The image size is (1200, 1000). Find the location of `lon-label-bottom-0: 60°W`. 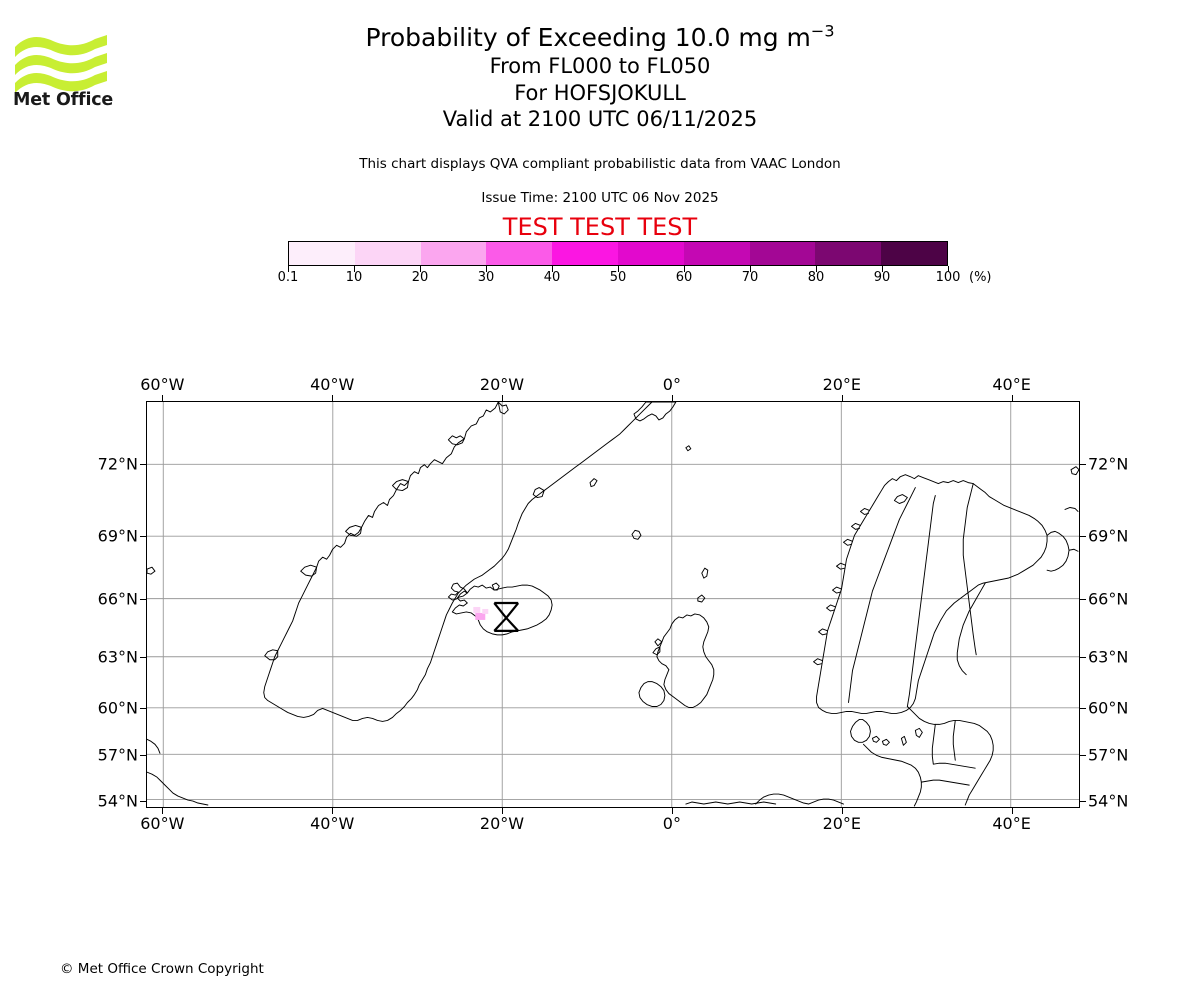

lon-label-bottom-0: 60°W is located at coordinates (162, 823).